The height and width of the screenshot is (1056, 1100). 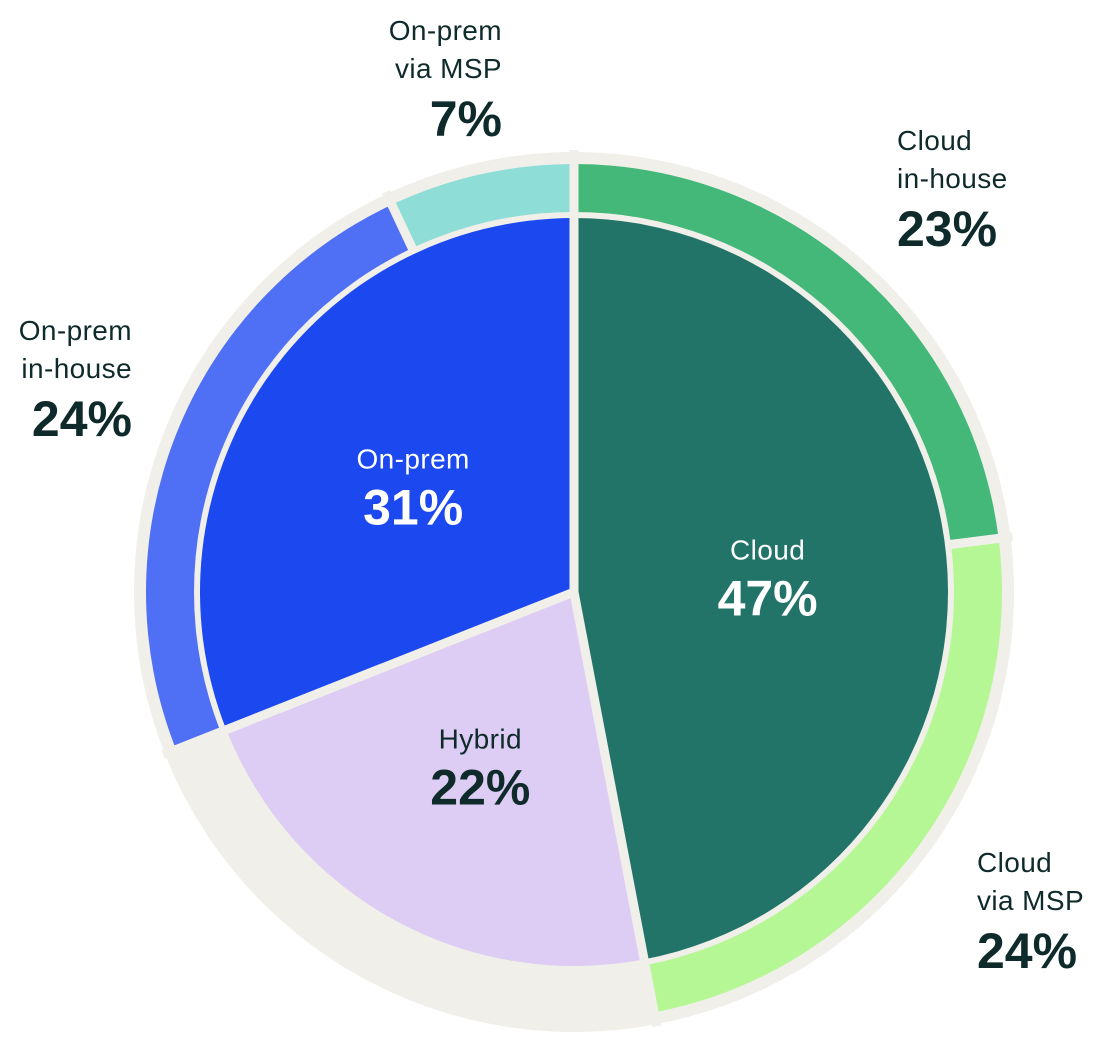 I want to click on outer-value-on-prem-via-msp: 7%, so click(x=466, y=119).